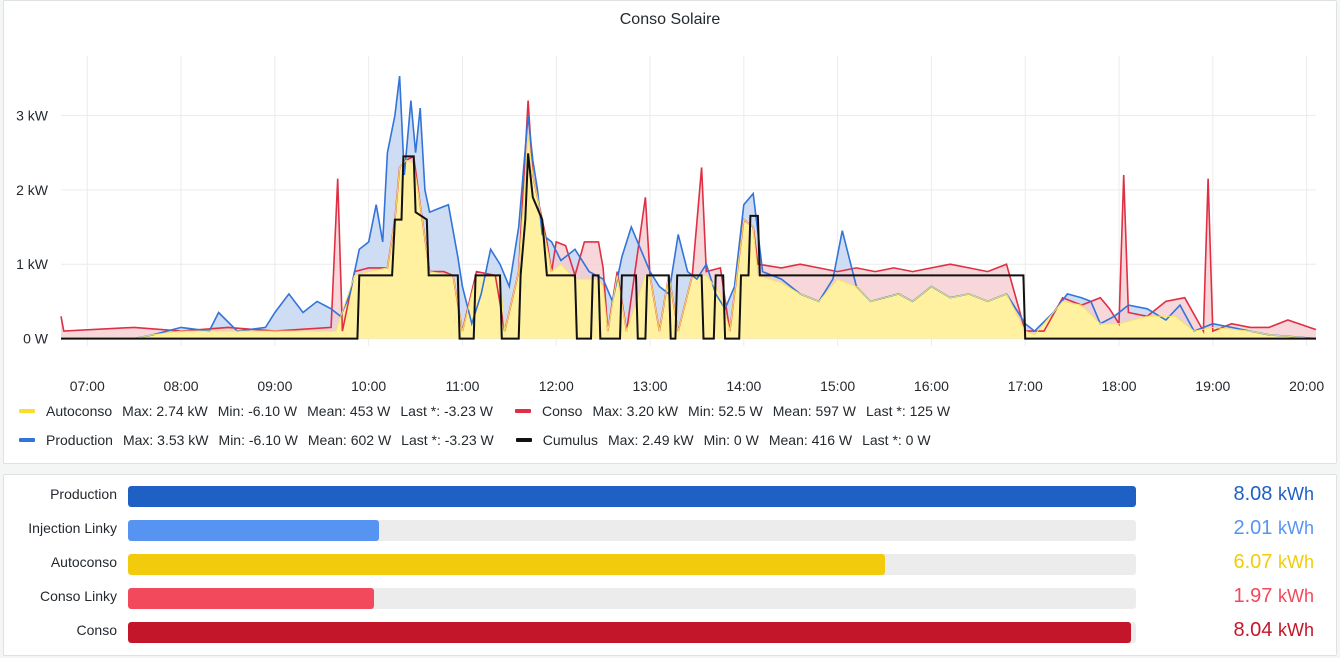  I want to click on bar-label: Production, so click(83, 494).